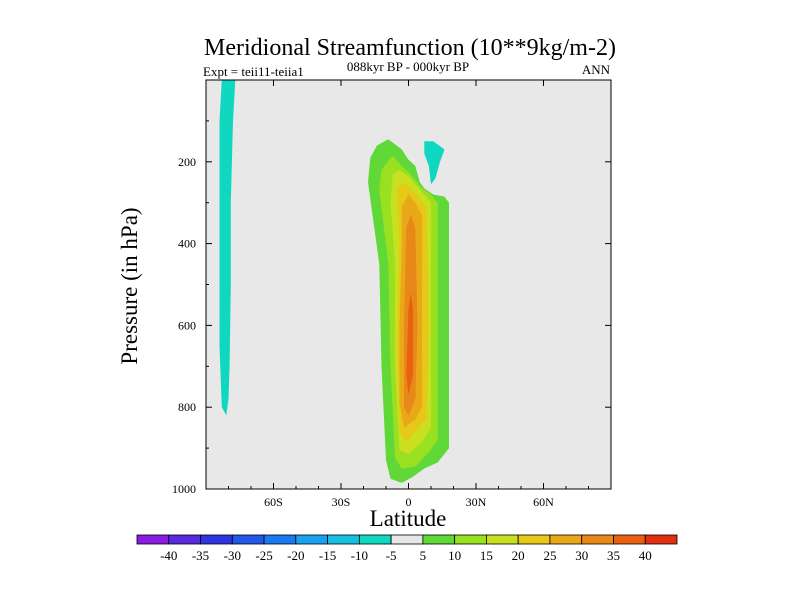  Describe the element at coordinates (184, 489) in the screenshot. I see `y-tick-label: 1000` at that location.